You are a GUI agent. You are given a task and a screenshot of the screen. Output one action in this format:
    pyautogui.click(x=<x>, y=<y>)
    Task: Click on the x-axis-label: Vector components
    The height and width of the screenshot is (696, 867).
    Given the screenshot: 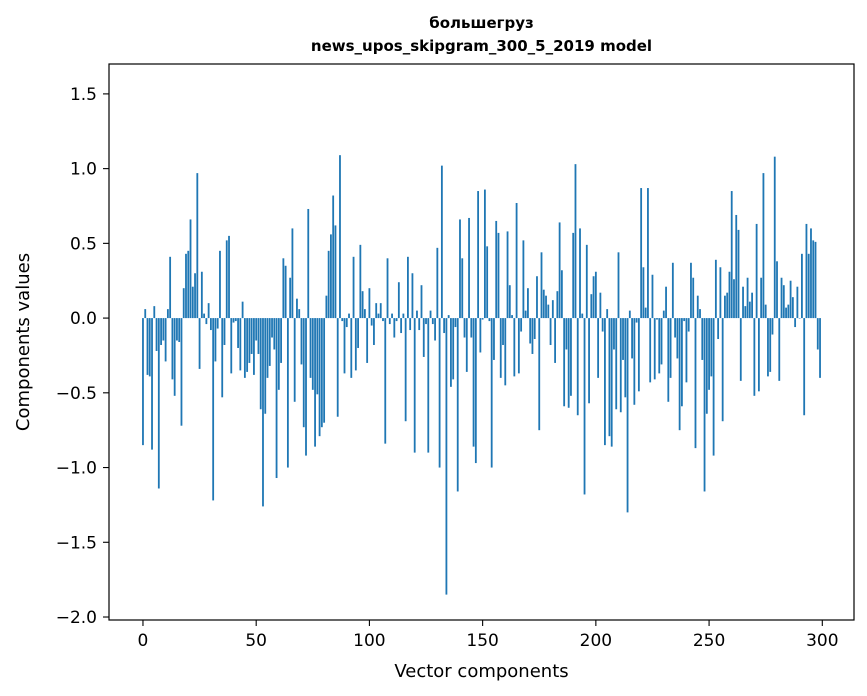 What is the action you would take?
    pyautogui.click(x=481, y=671)
    